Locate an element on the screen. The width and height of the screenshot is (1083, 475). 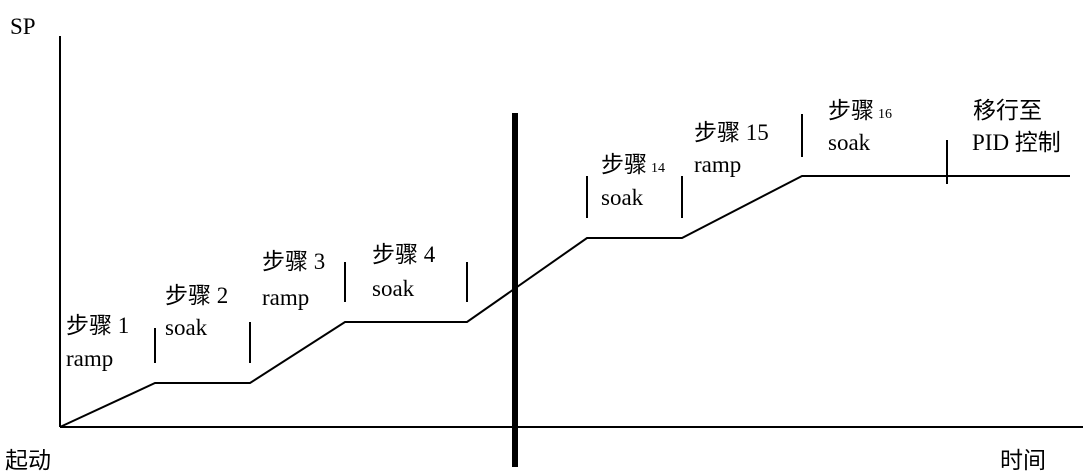
segment-step-1: 步骤 1 ramp is located at coordinates (97, 342).